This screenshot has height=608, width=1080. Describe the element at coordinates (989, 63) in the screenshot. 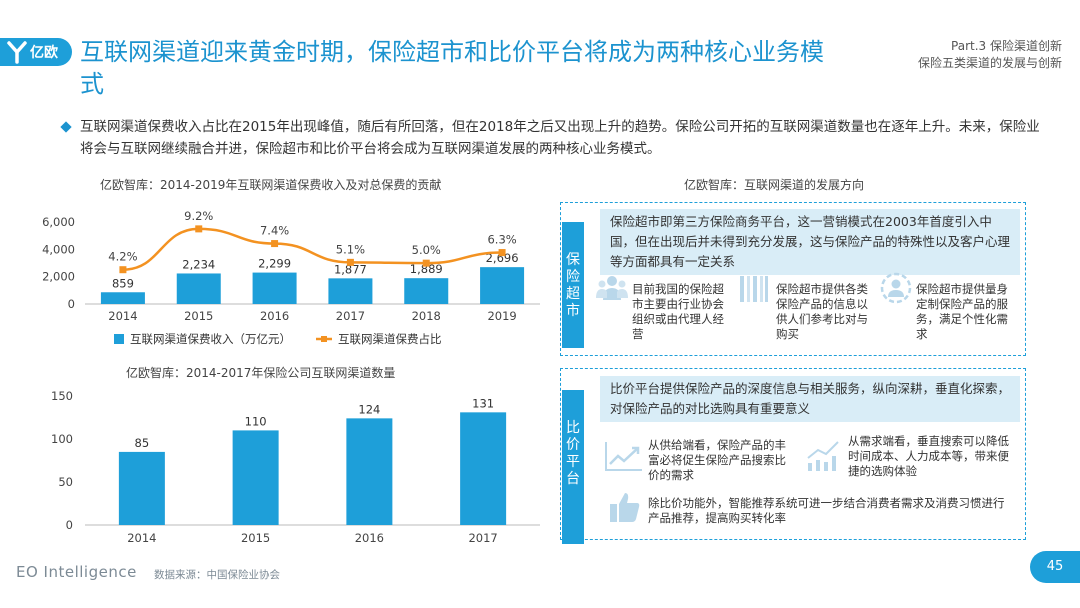

I see `section-subtitle: 保险五类渠道的发展与创新` at that location.